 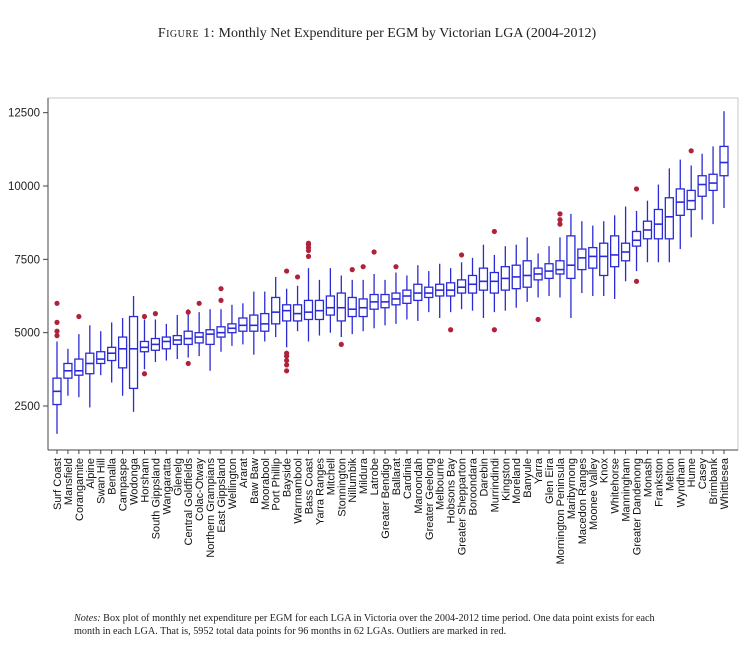 I want to click on x-tick-label: Casey, so click(x=703, y=474).